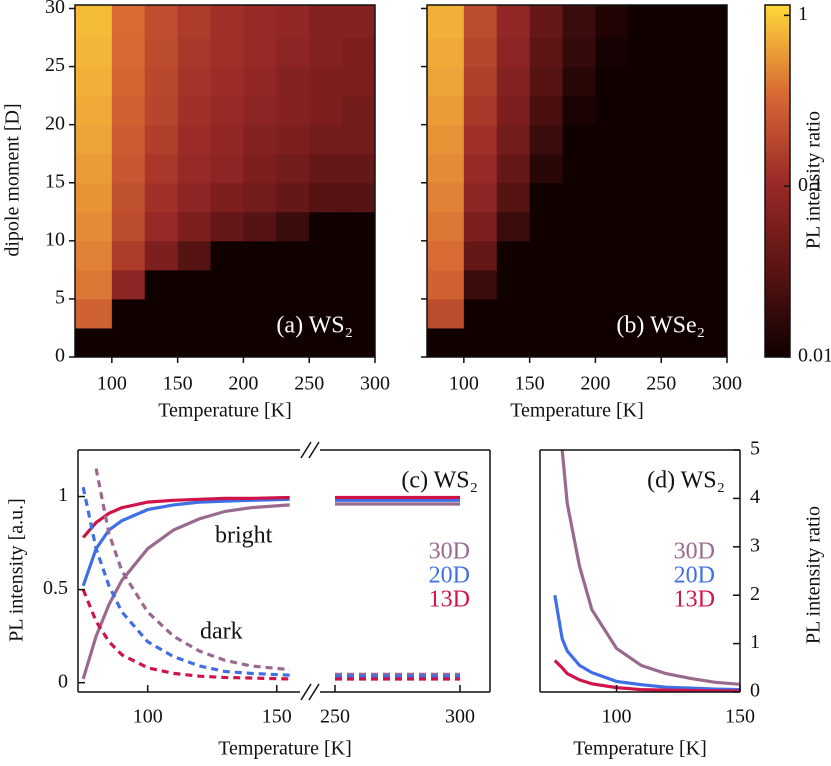  What do you see at coordinates (13, 179) in the screenshot?
I see `y-axis-label: dipole moment [D]` at bounding box center [13, 179].